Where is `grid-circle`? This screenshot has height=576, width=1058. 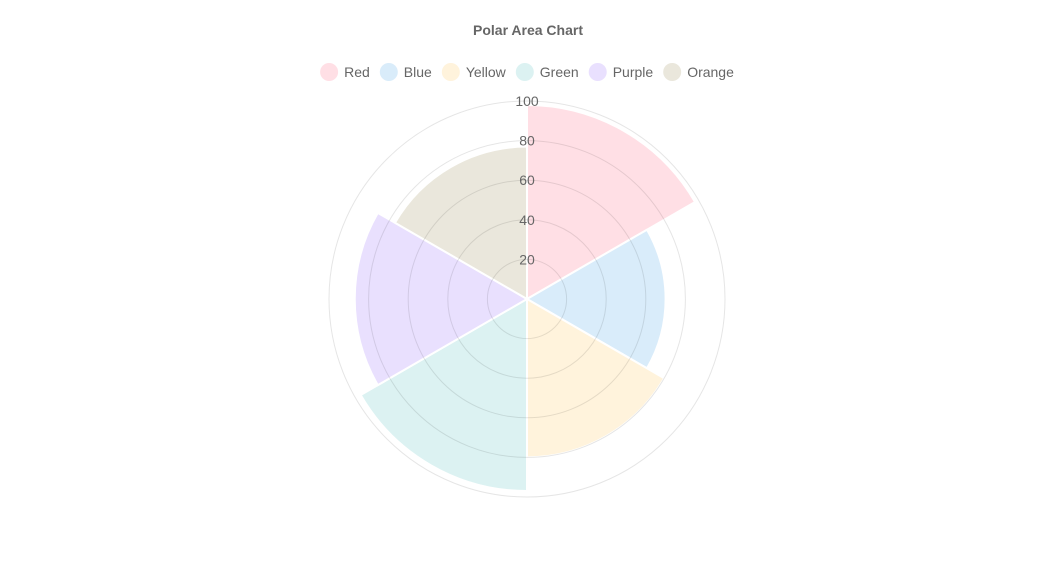
grid-circle is located at coordinates (527, 299).